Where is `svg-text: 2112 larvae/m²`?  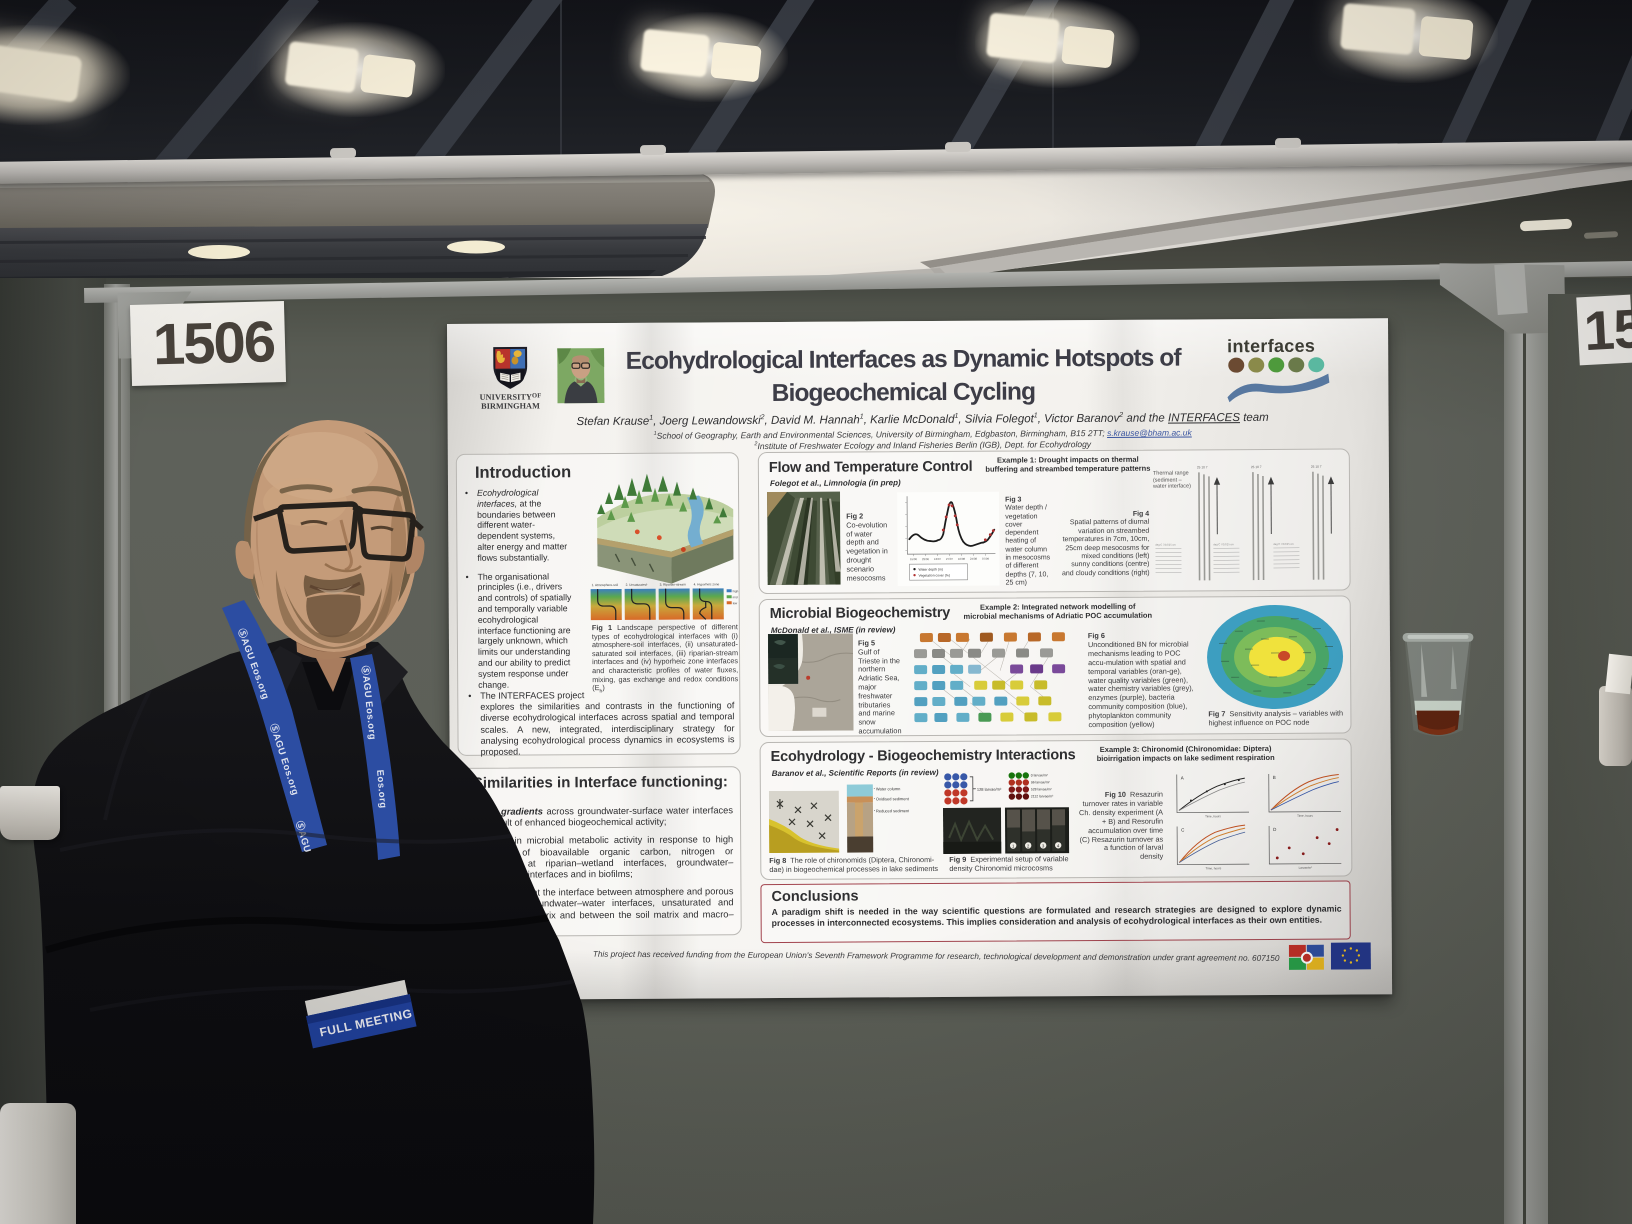 svg-text: 2112 larvae/m² is located at coordinates (1042, 796).